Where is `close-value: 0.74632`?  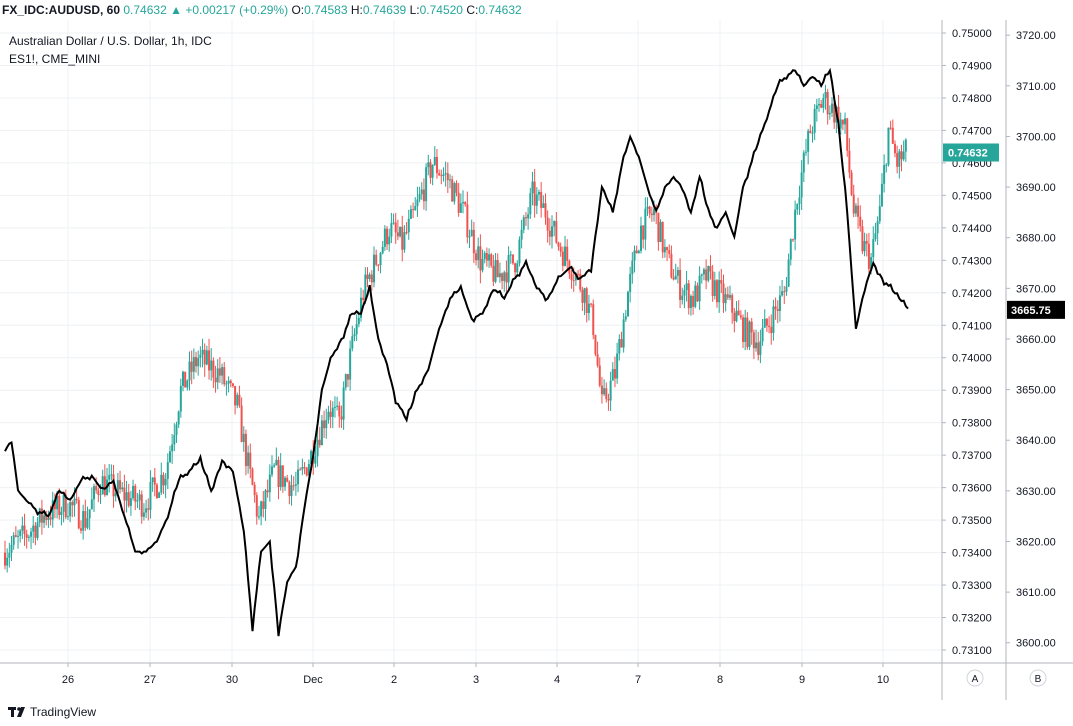 close-value: 0.74632 is located at coordinates (500, 10).